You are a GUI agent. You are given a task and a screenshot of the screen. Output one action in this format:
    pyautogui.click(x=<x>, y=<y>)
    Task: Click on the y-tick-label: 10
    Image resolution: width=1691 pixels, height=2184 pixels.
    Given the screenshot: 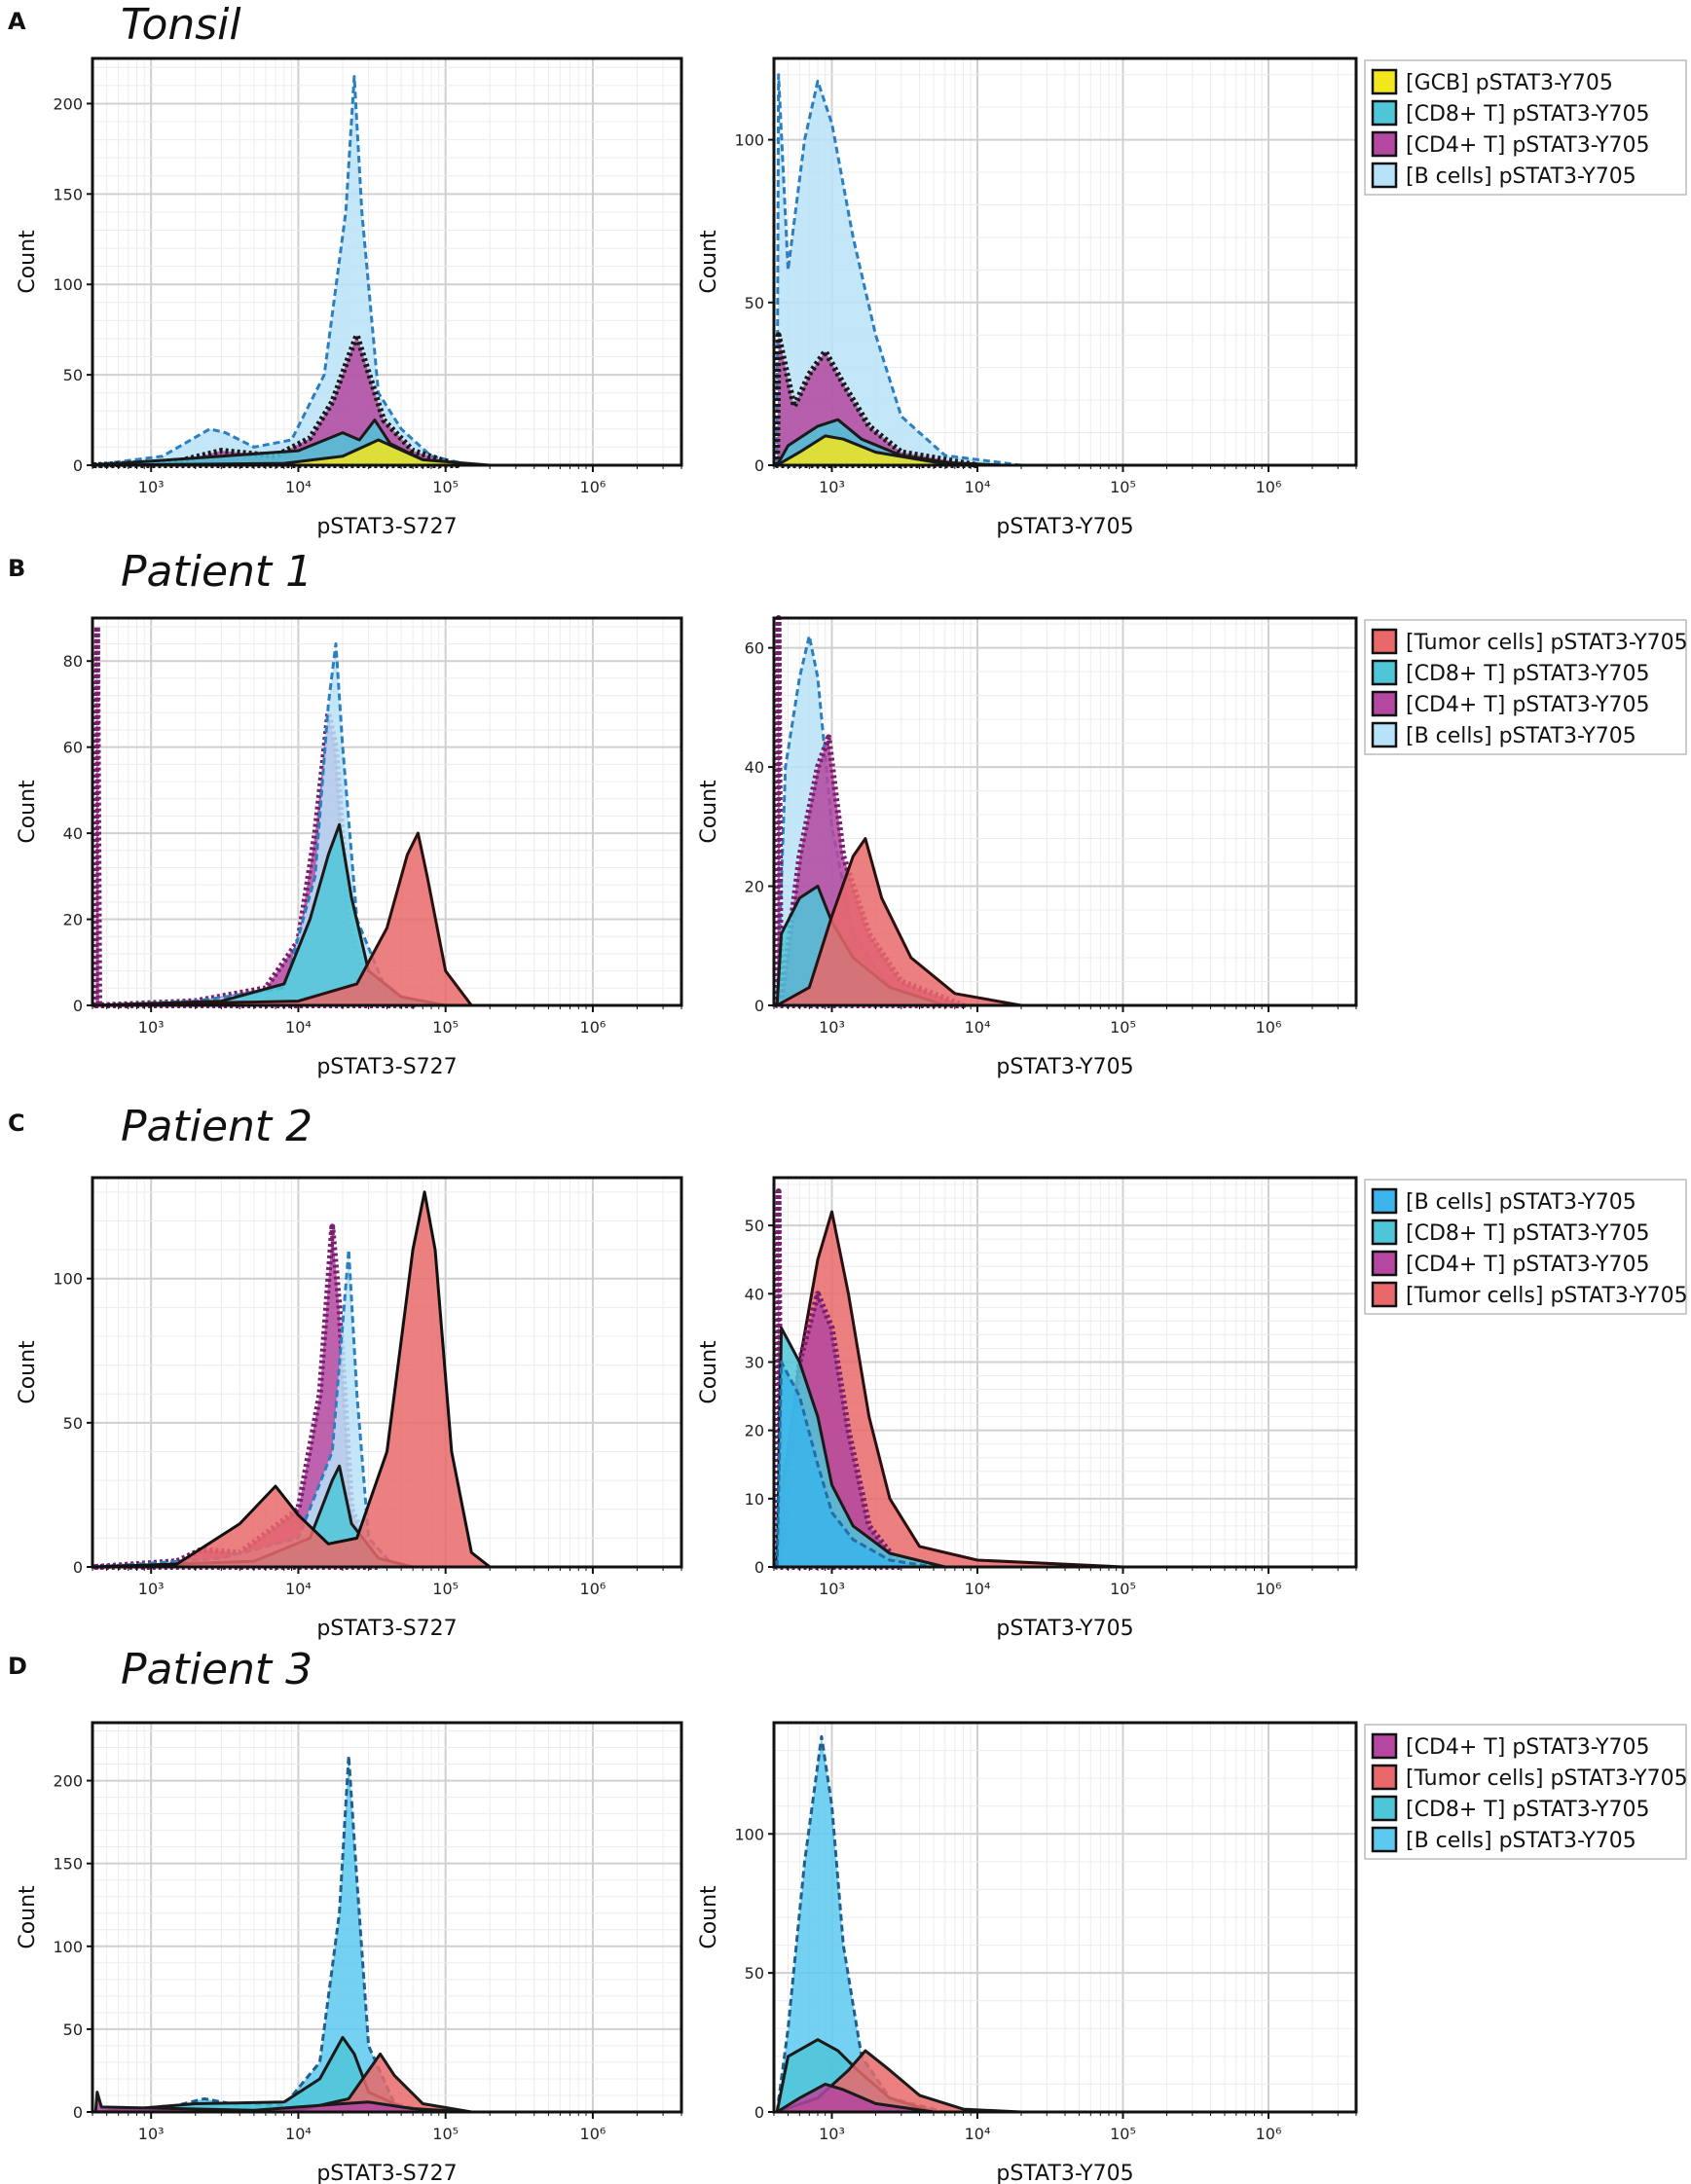 What is the action you would take?
    pyautogui.click(x=754, y=1499)
    